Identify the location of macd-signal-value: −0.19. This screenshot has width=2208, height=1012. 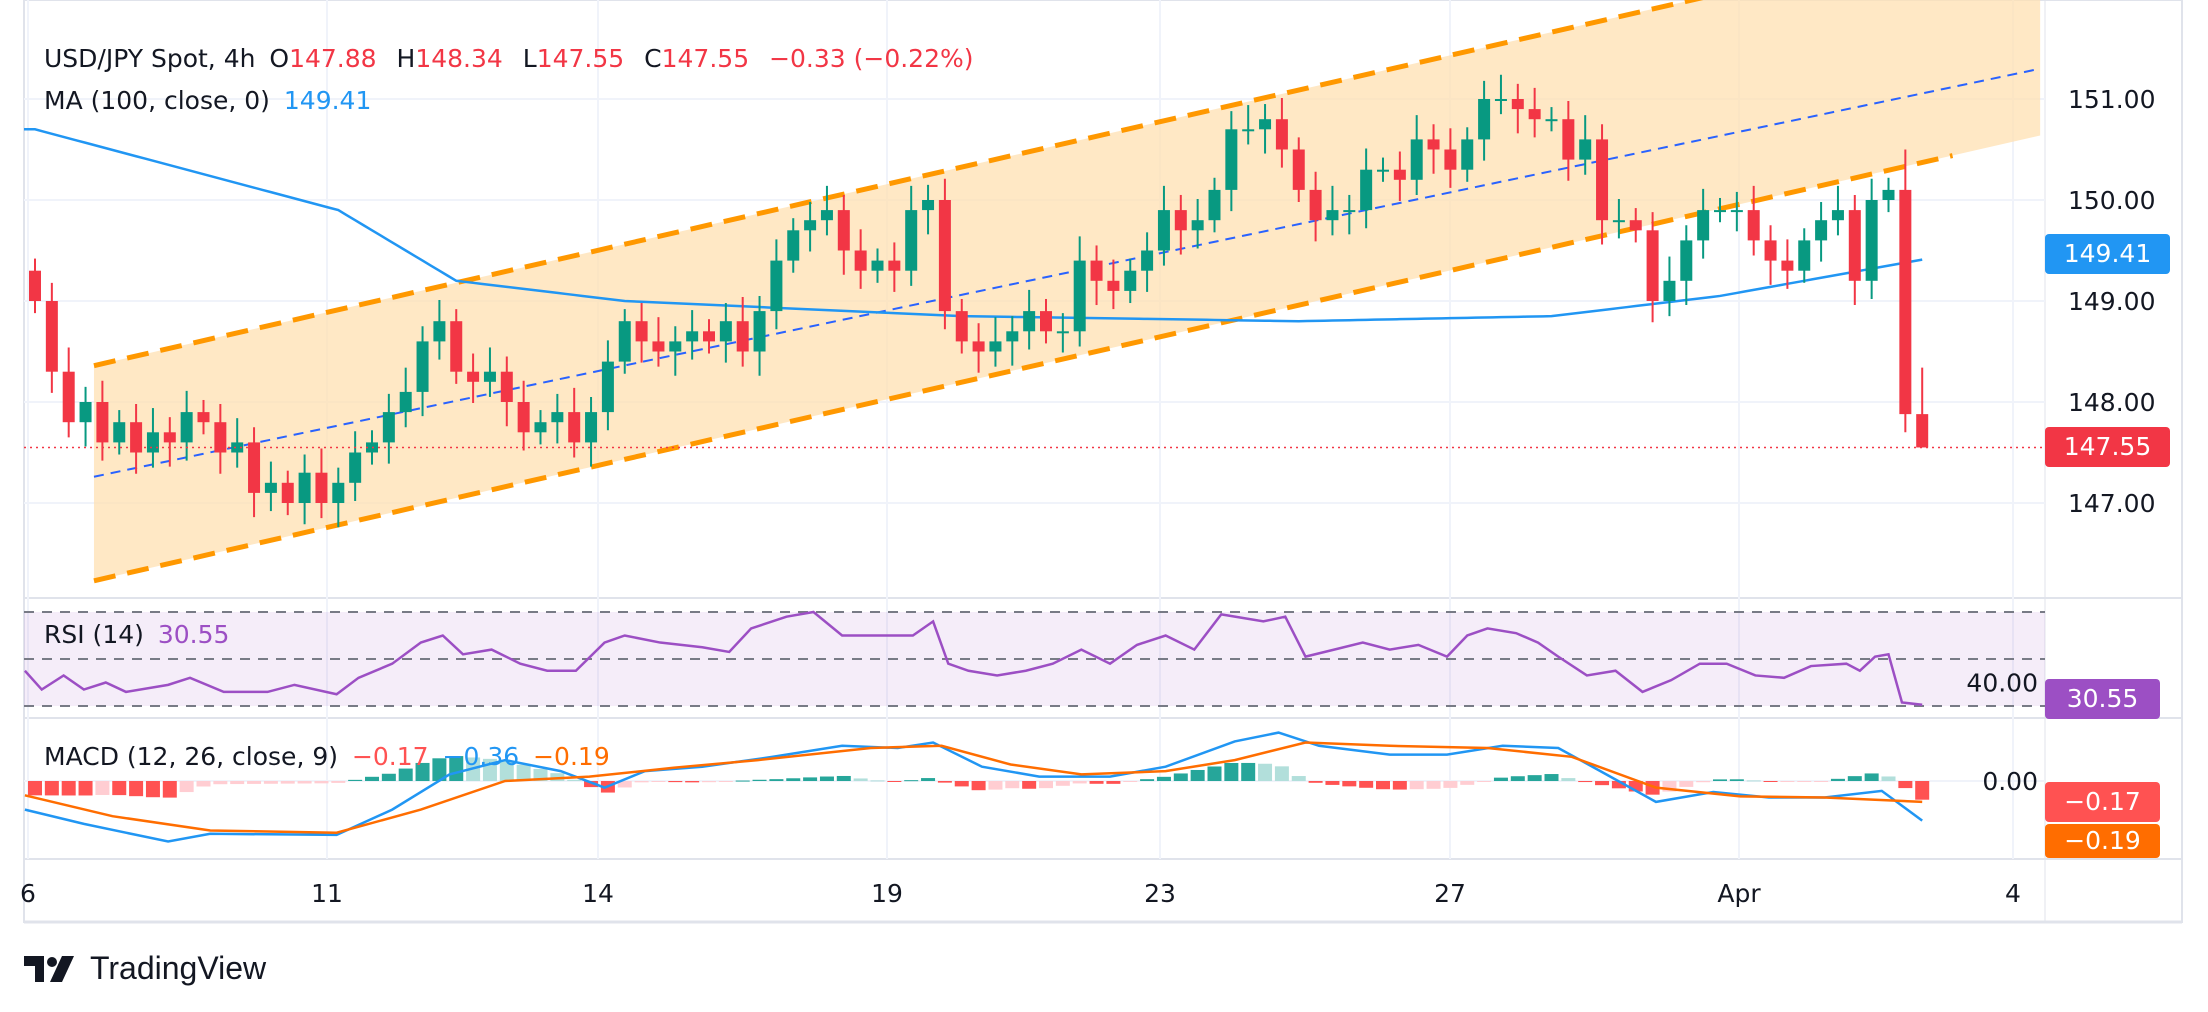
(571, 756).